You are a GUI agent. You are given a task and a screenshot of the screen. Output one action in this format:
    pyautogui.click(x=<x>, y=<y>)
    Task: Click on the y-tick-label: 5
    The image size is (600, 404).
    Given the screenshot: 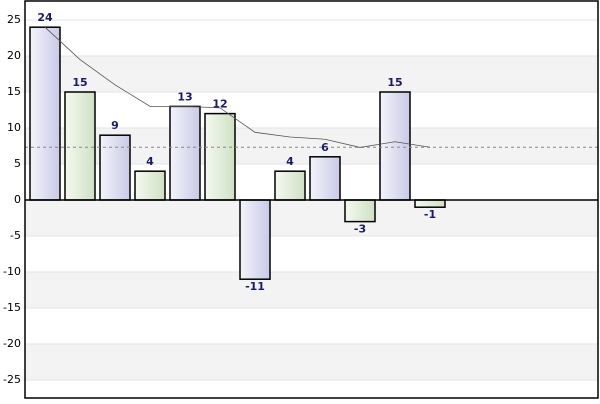 What is the action you would take?
    pyautogui.click(x=17, y=163)
    